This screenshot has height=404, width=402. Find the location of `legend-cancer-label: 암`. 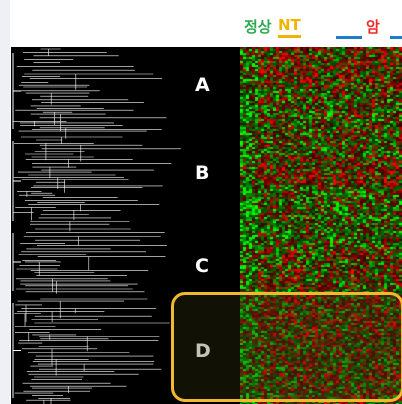

legend-cancer-label: 암 is located at coordinates (373, 27).